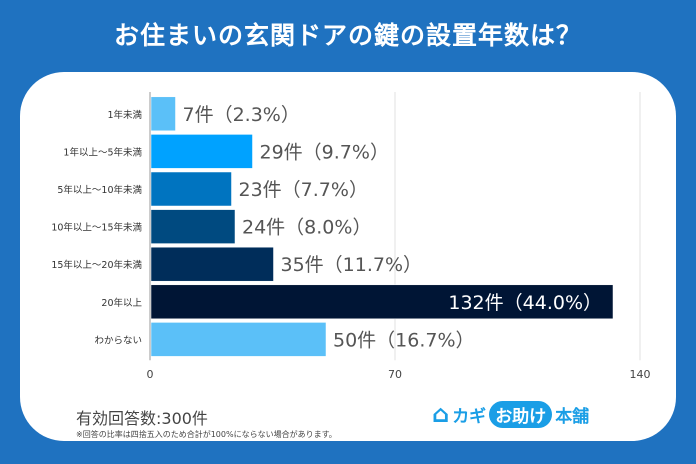 This screenshot has width=696, height=464. Describe the element at coordinates (96, 228) in the screenshot. I see `category-label: 10年以上～15年未満` at that location.